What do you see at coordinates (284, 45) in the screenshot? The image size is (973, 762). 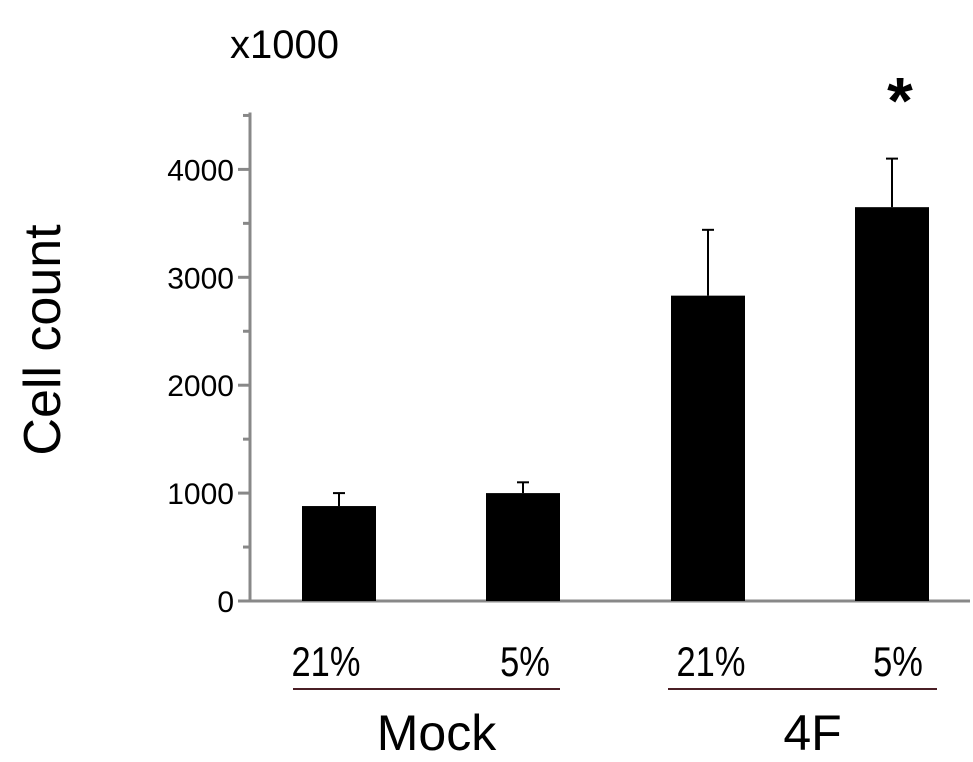 I see `y-axis-multiplier: x1000` at bounding box center [284, 45].